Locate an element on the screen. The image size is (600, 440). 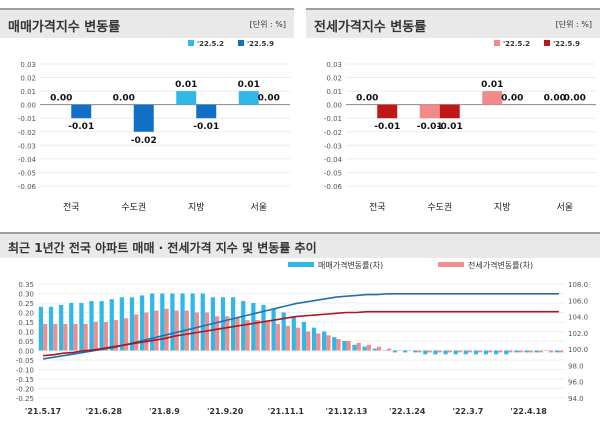
x-tick-label: '21.11.1 is located at coordinates (286, 411).